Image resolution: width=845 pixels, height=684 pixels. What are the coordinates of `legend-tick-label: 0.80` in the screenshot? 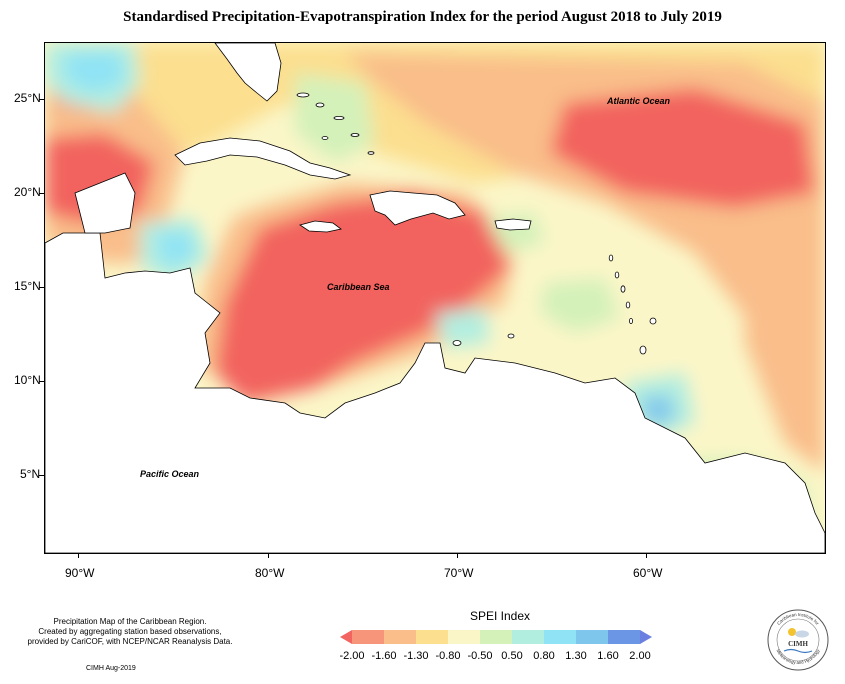 It's located at (544, 656).